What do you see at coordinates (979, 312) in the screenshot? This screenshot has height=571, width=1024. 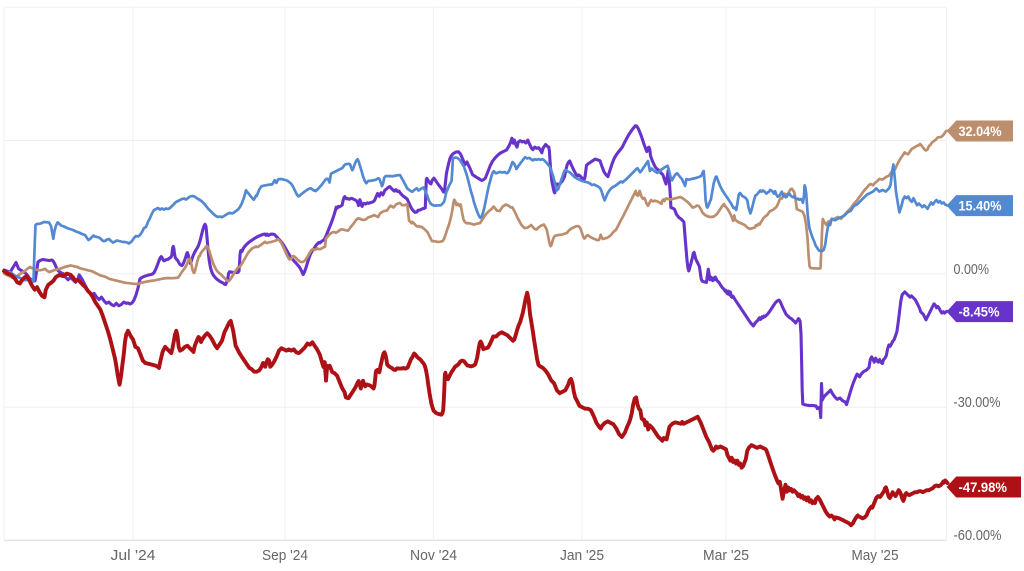 I see `svg-text: -8.45%` at bounding box center [979, 312].